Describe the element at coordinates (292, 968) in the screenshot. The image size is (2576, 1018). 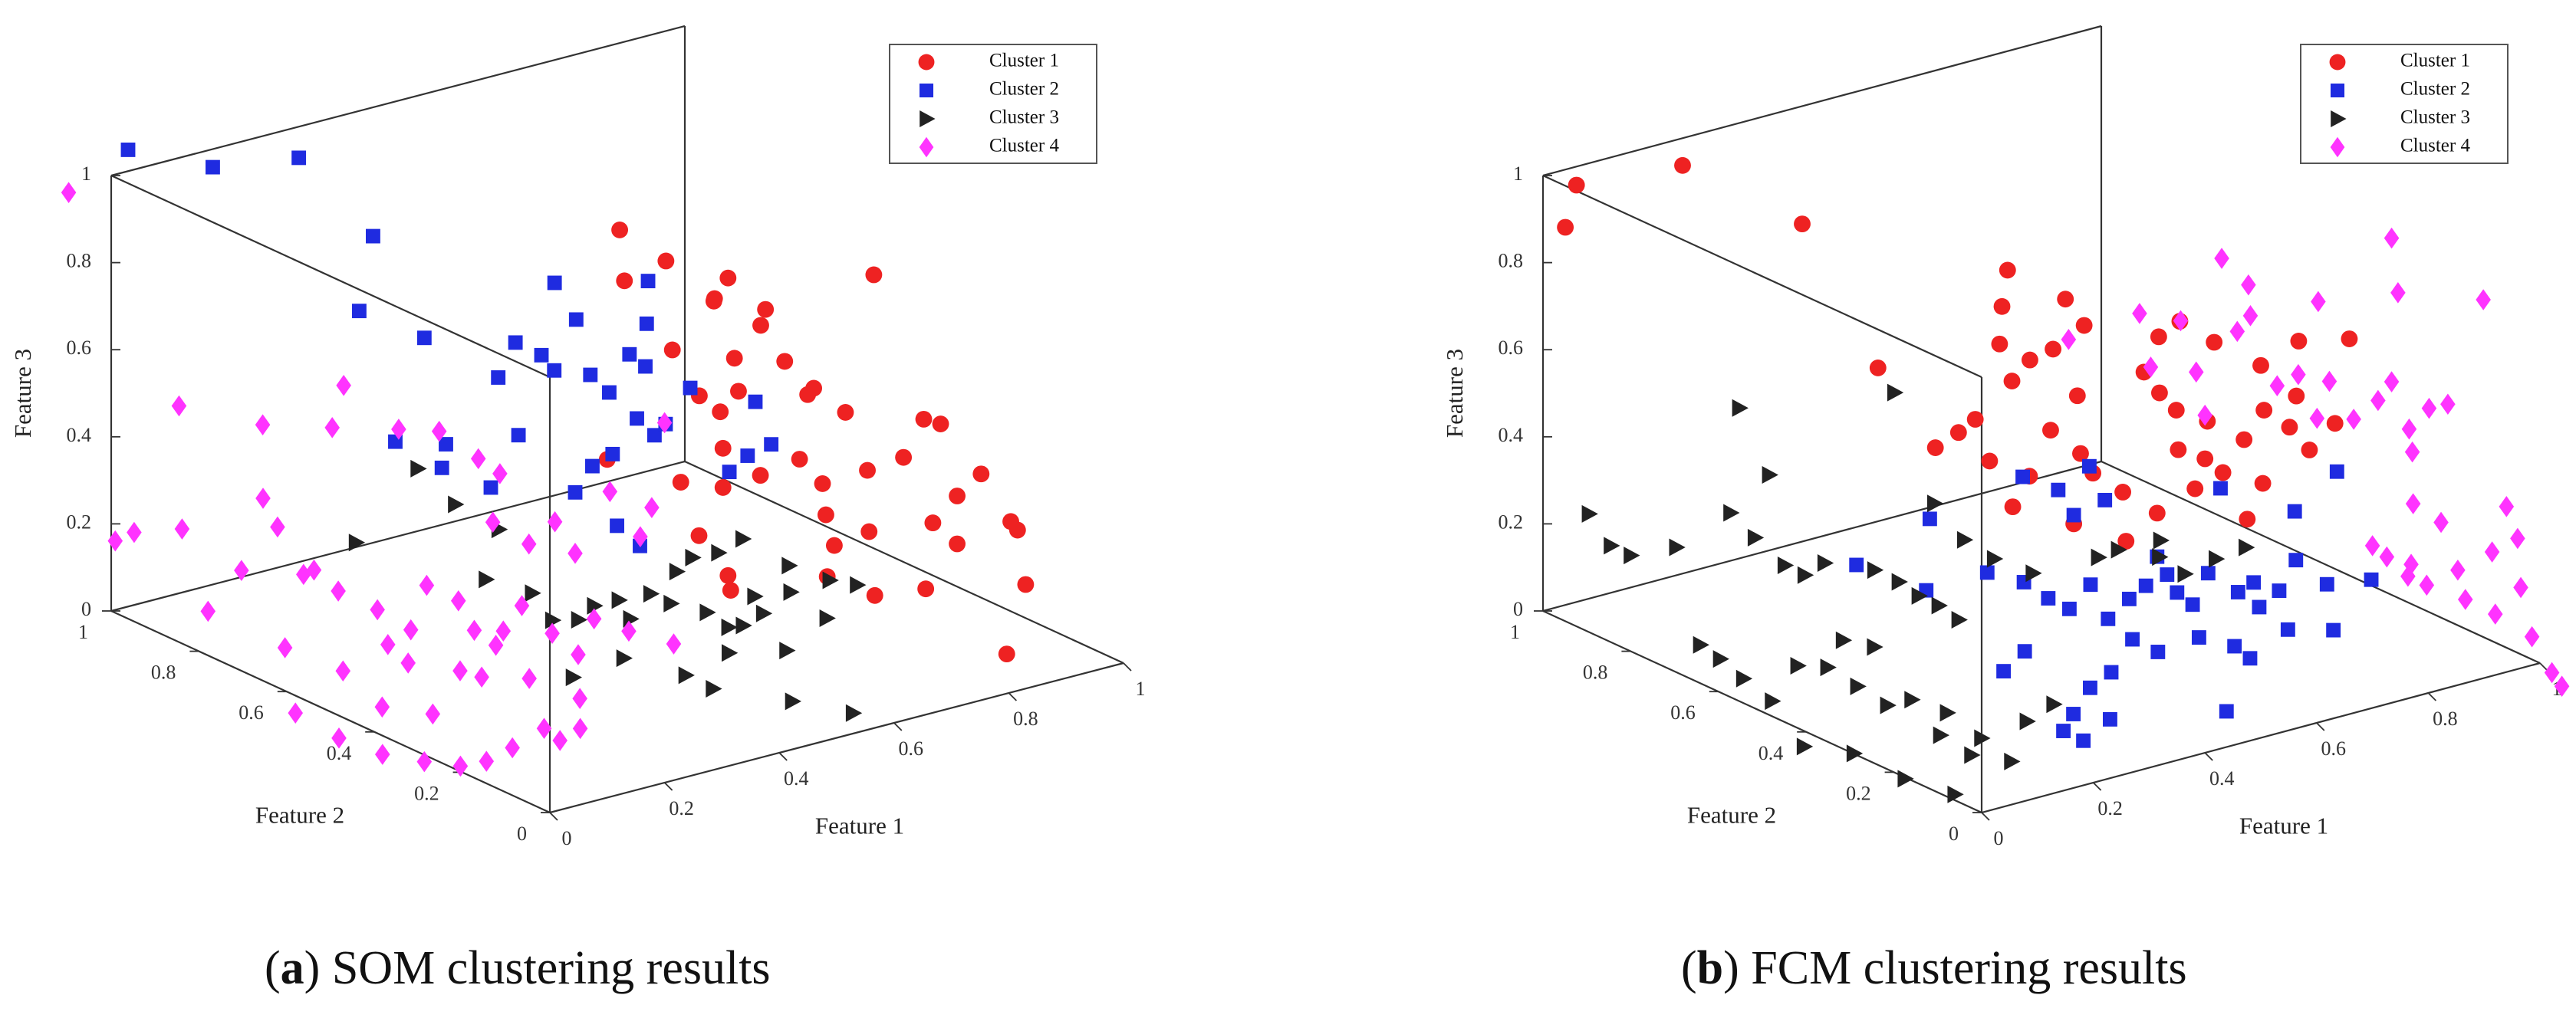
I see `caption-a-letter: a` at that location.